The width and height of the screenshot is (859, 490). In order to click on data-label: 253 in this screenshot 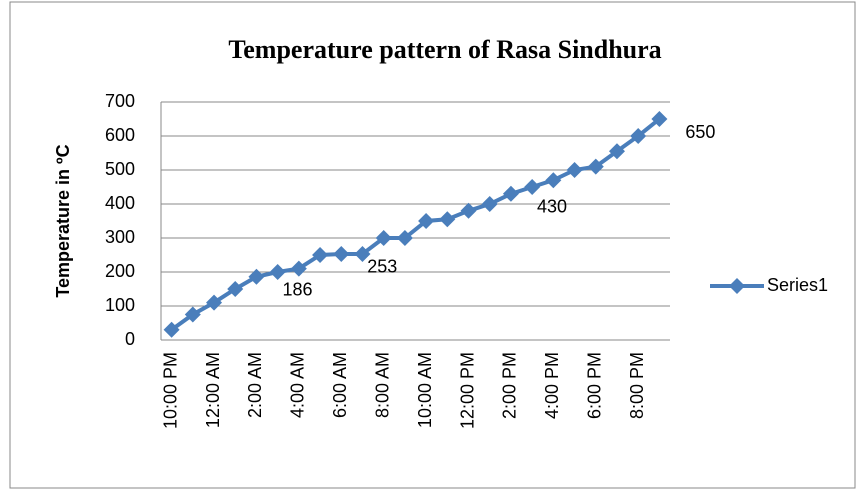, I will do `click(382, 267)`.